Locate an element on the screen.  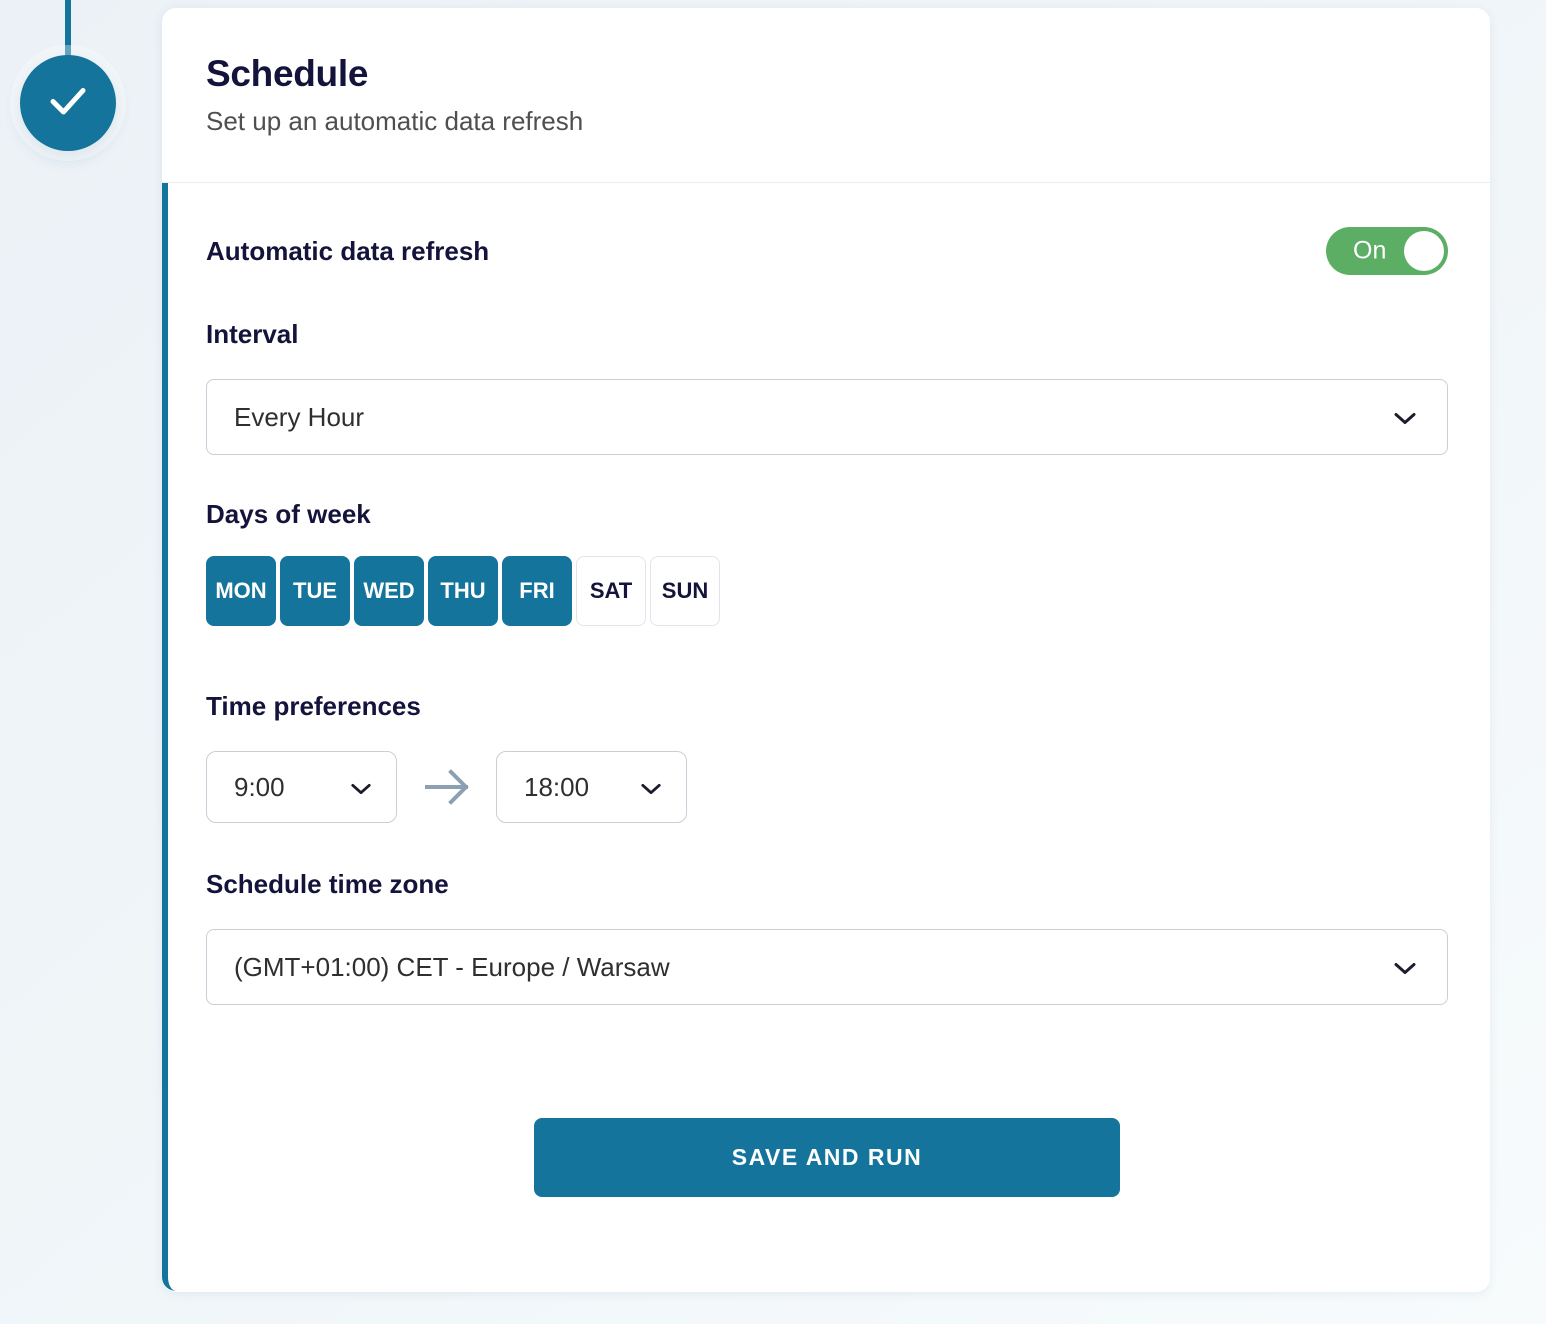
timezone-label: Schedule time zone is located at coordinates (327, 884).